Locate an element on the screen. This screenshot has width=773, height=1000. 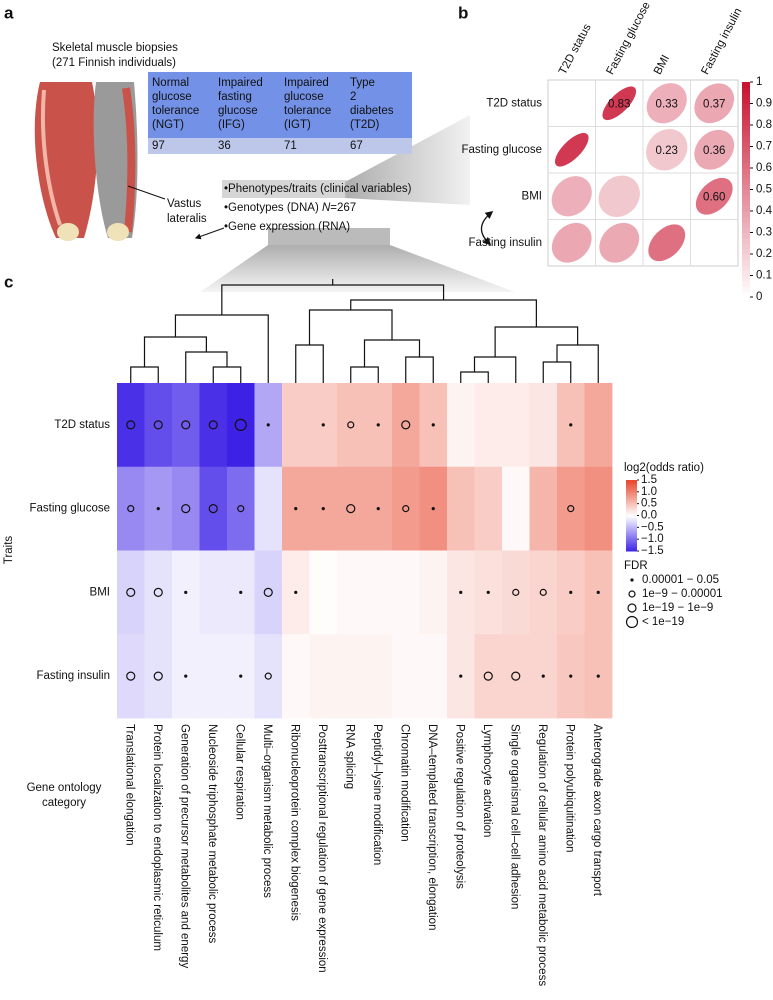
table-header: (IFG) is located at coordinates (231, 125).